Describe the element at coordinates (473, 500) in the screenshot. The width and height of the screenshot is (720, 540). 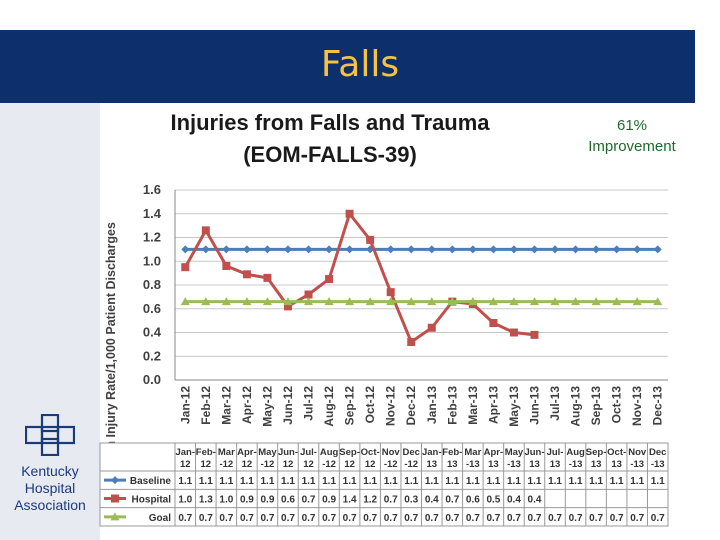
I see `table-cell: 0.6` at that location.